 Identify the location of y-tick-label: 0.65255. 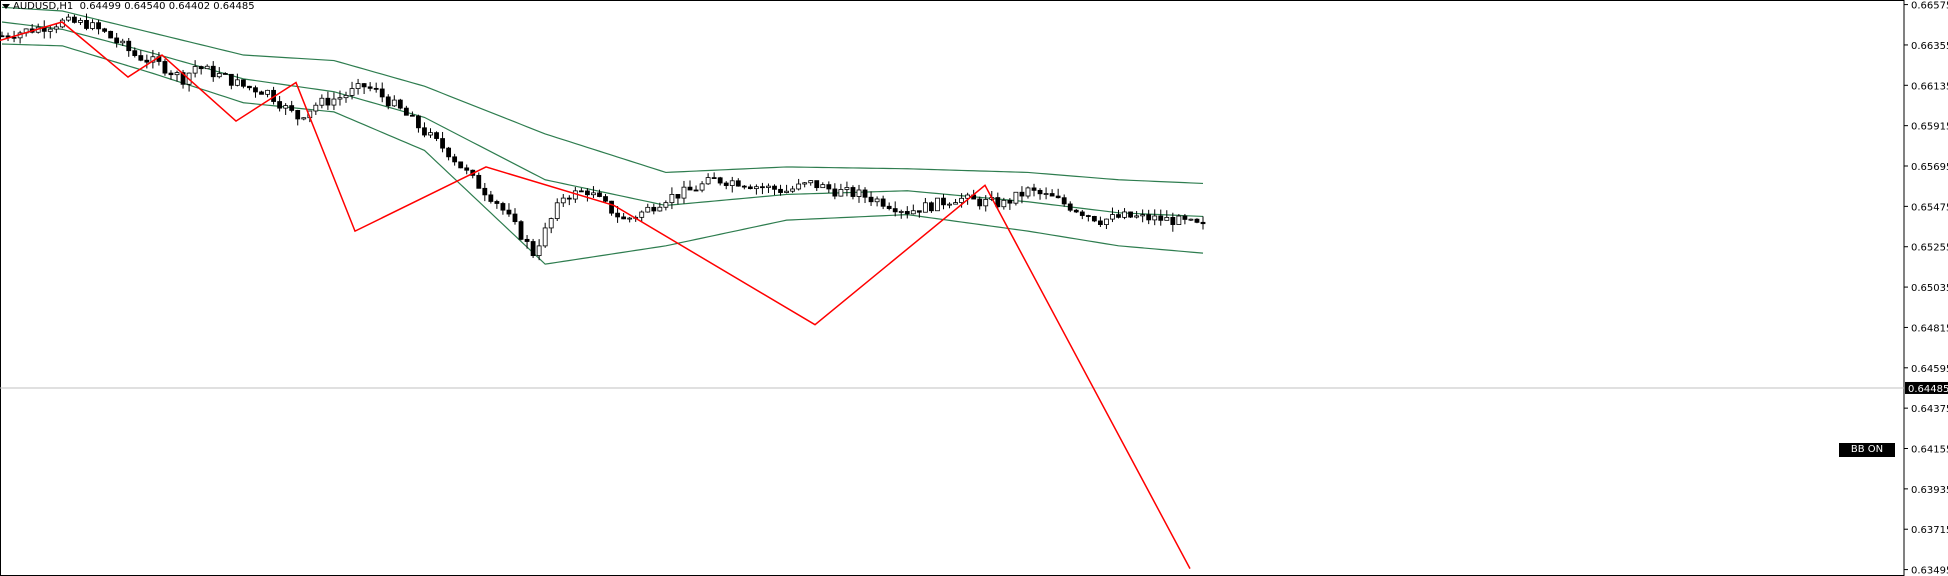
(1929, 248).